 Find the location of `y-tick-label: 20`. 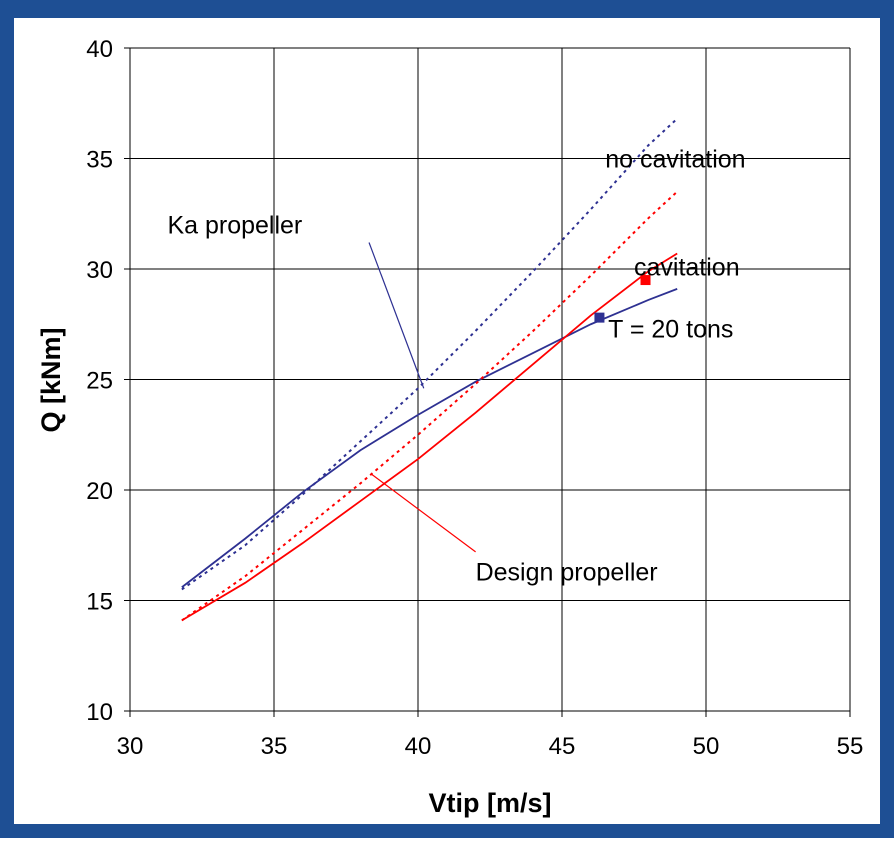

y-tick-label: 20 is located at coordinates (99, 491).